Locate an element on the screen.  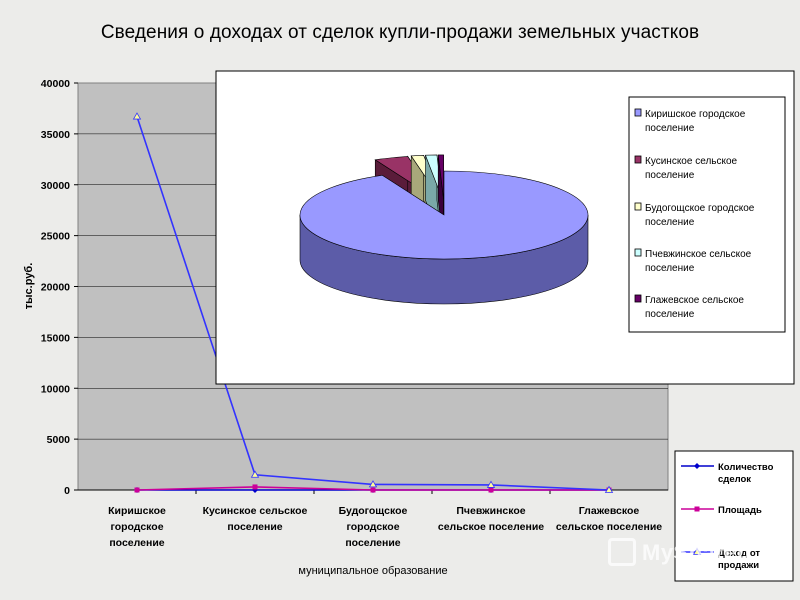
pie-chart is located at coordinates (444, 229).